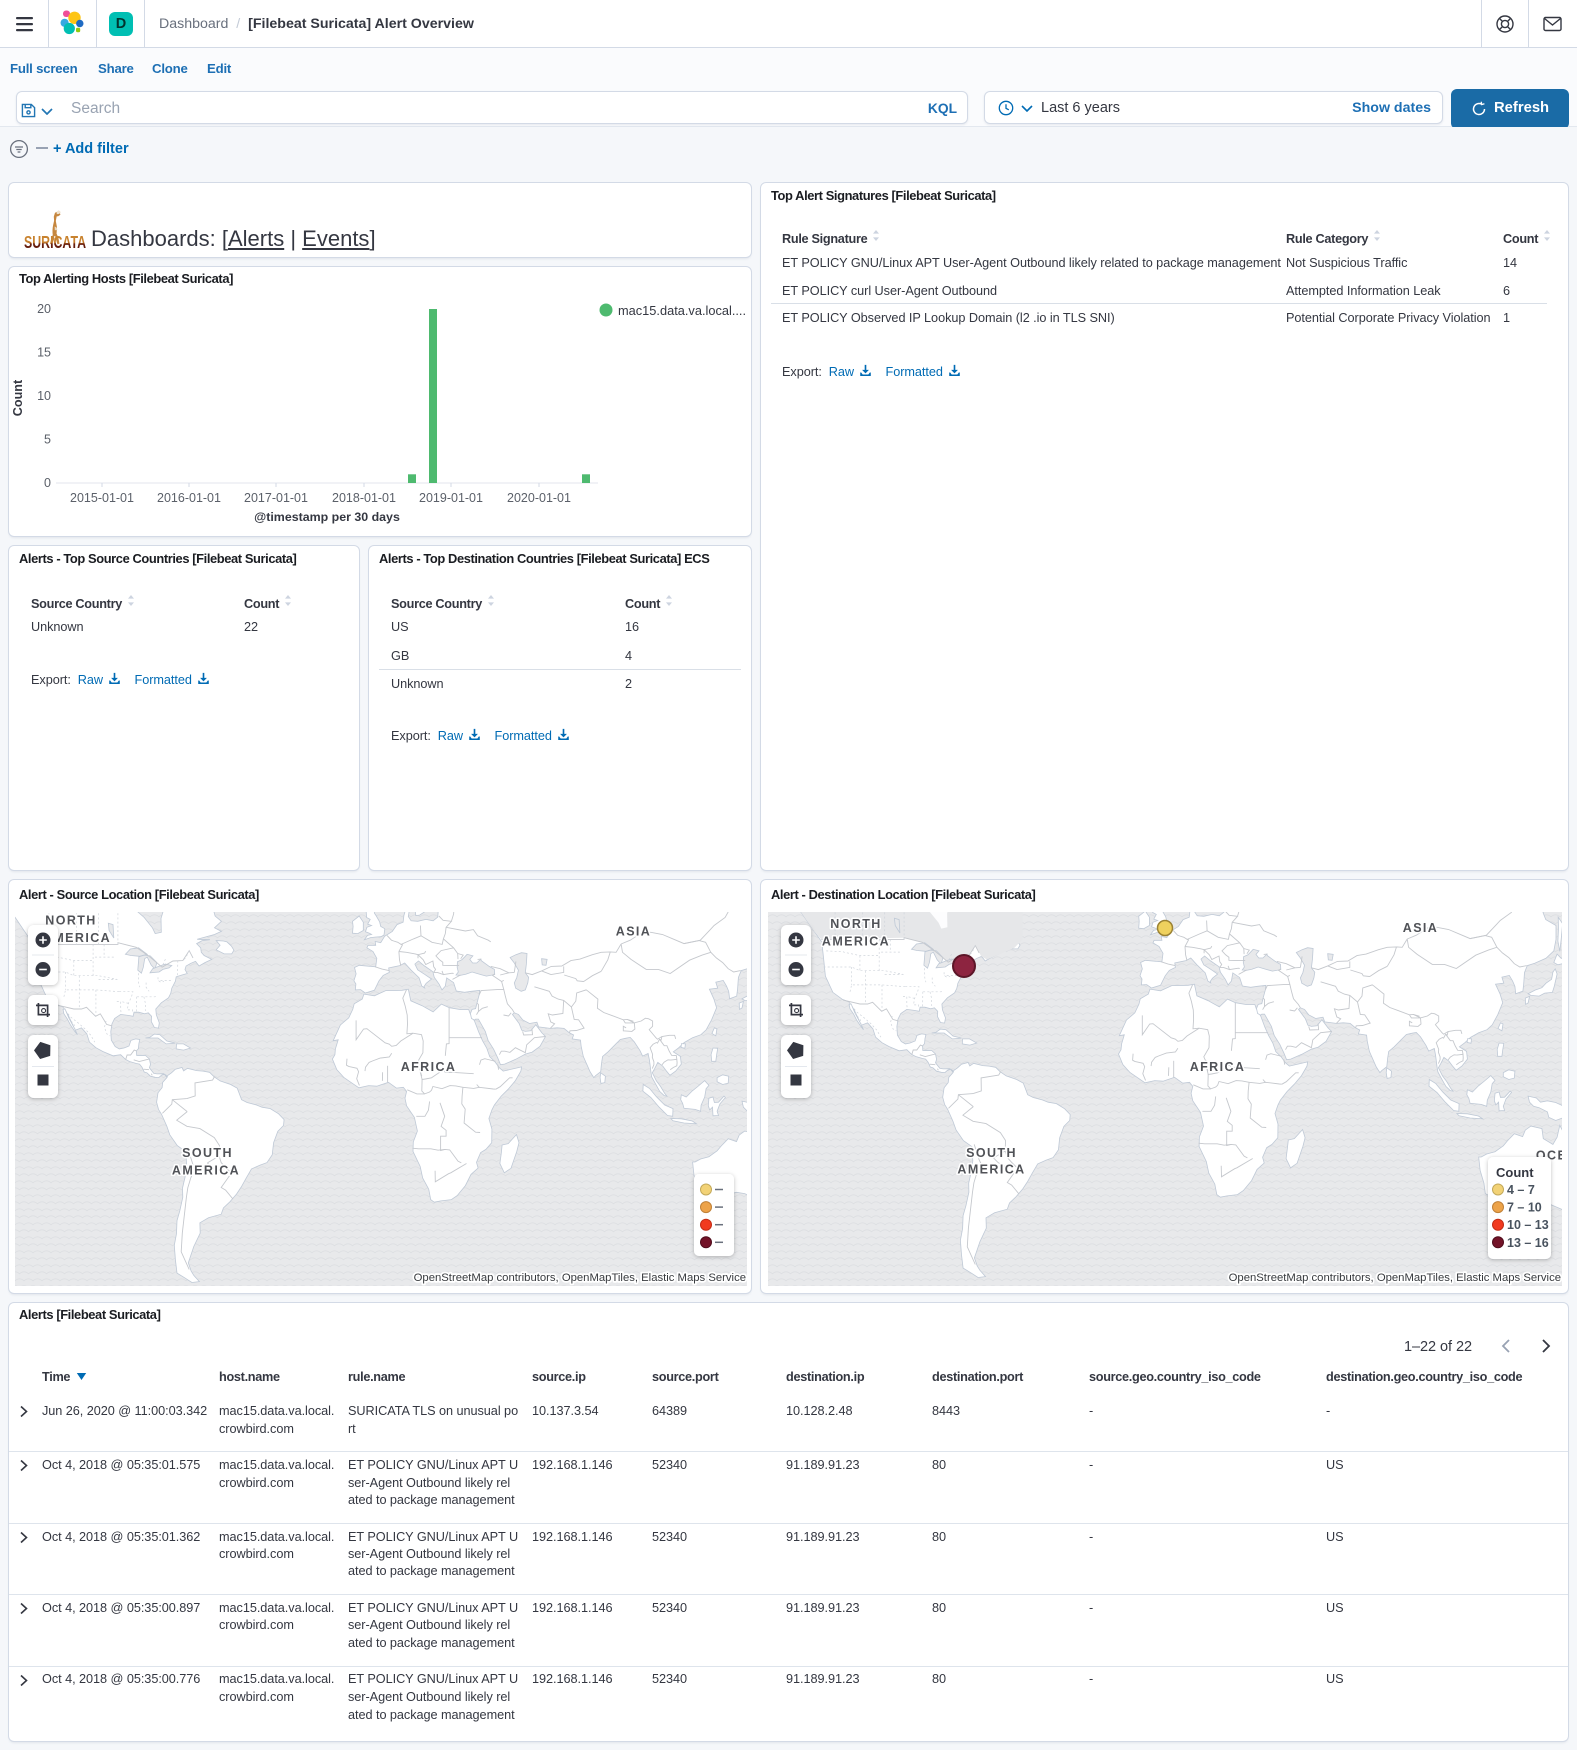 This screenshot has height=1750, width=1577. I want to click on svg-text: 2018-01-01, so click(364, 498).